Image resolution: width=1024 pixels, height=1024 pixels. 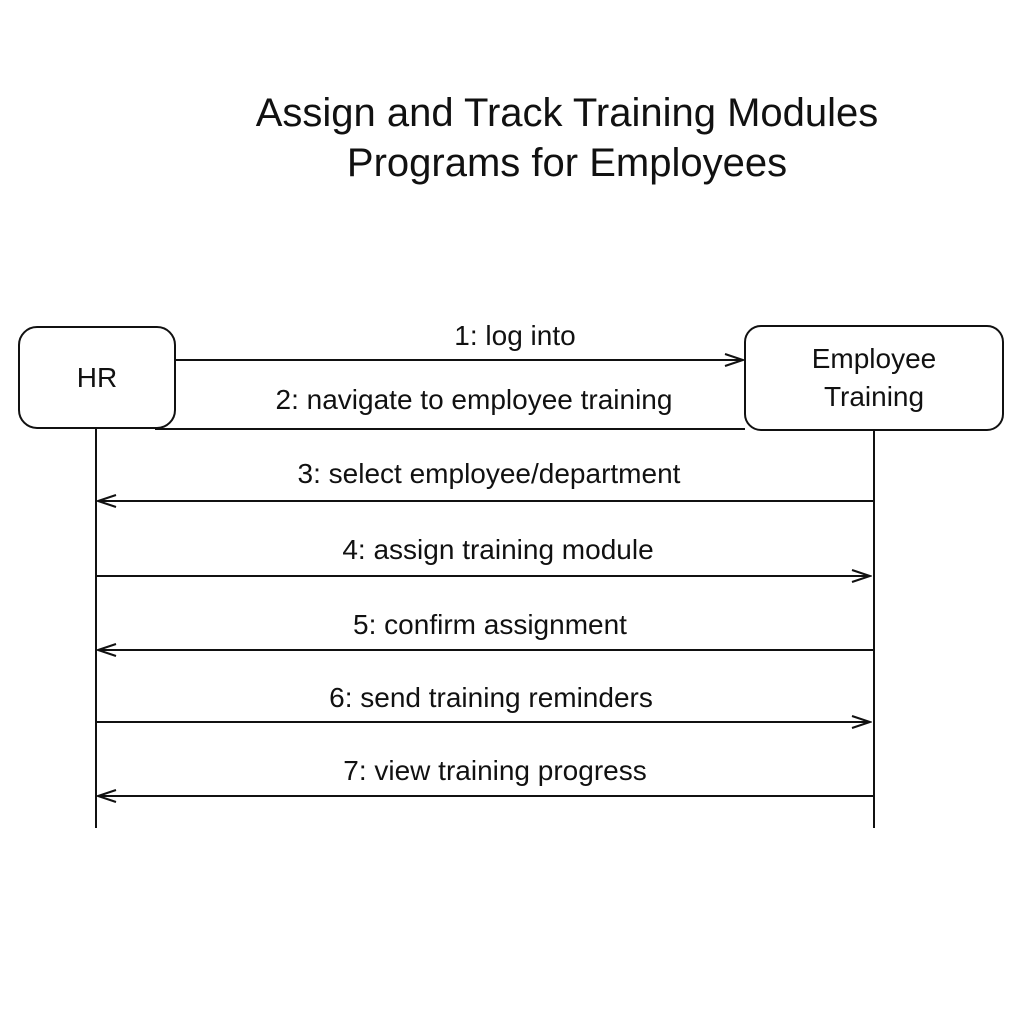 What do you see at coordinates (474, 399) in the screenshot?
I see `message-2-label: 2: navigate to employee training` at bounding box center [474, 399].